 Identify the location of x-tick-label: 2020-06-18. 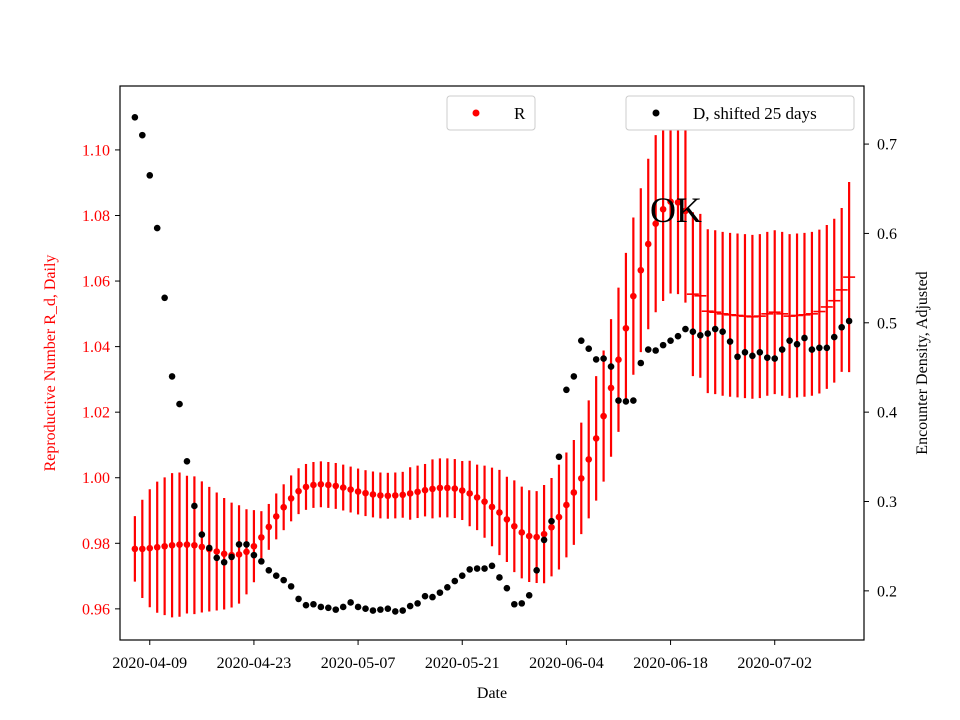
(670, 663).